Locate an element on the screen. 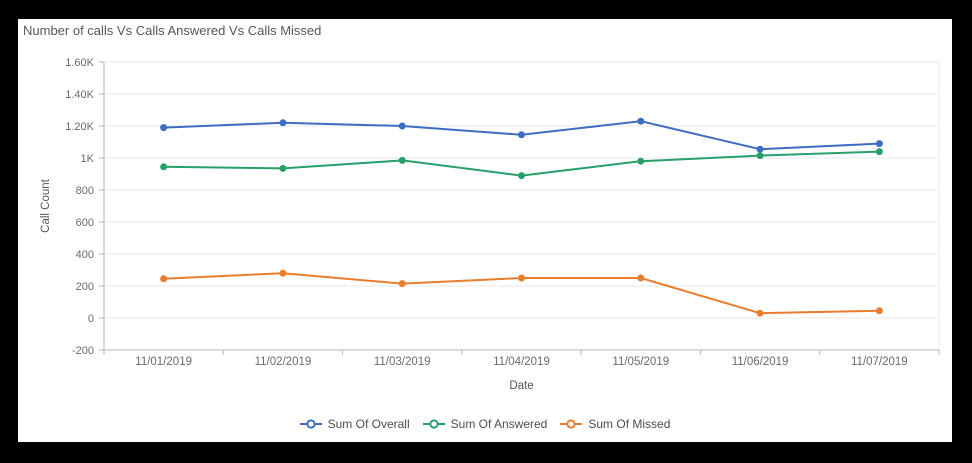 Image resolution: width=972 pixels, height=463 pixels. legend-item-sum-of-missed: Sum Of Missed is located at coordinates (615, 424).